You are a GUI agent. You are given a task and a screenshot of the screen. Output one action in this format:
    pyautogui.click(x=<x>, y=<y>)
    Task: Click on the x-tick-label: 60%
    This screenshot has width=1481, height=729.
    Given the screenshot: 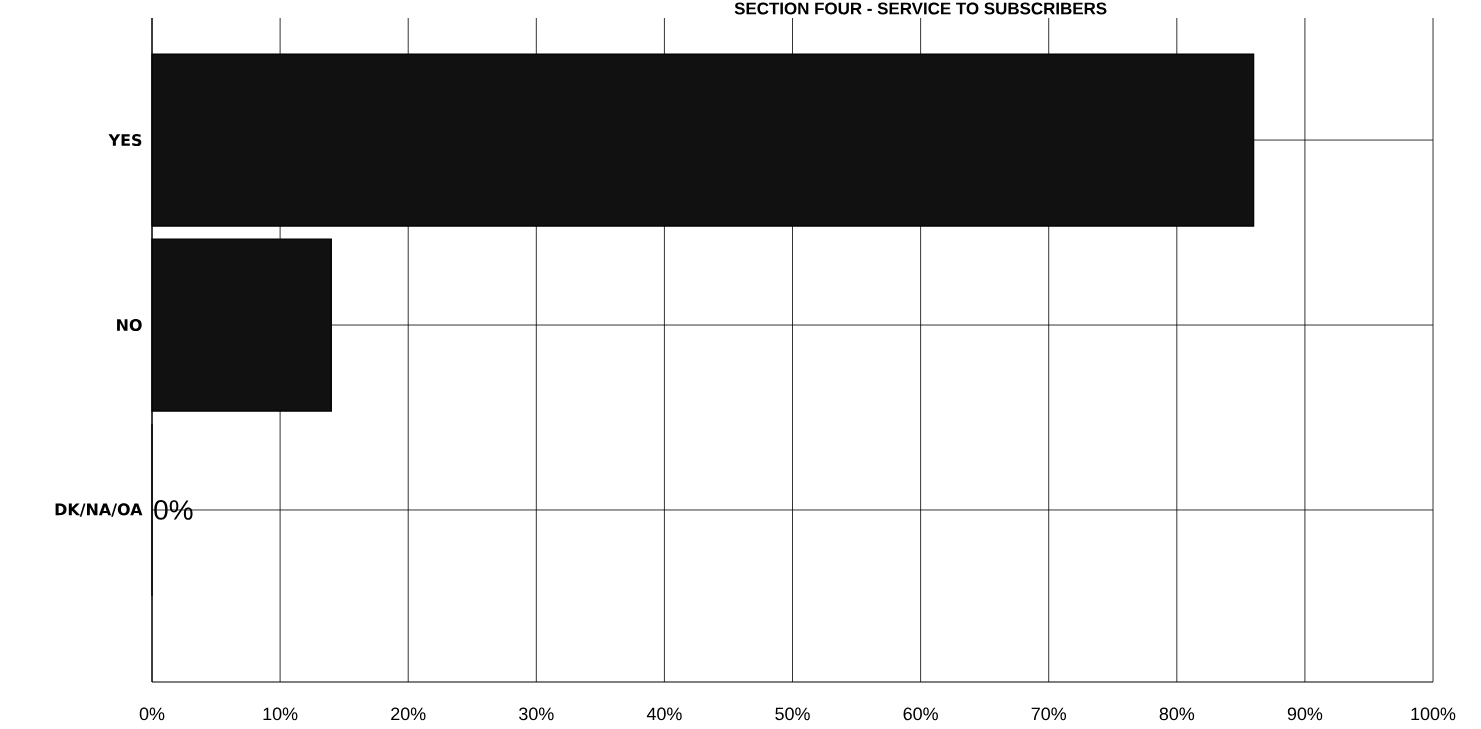 What is the action you would take?
    pyautogui.click(x=920, y=714)
    